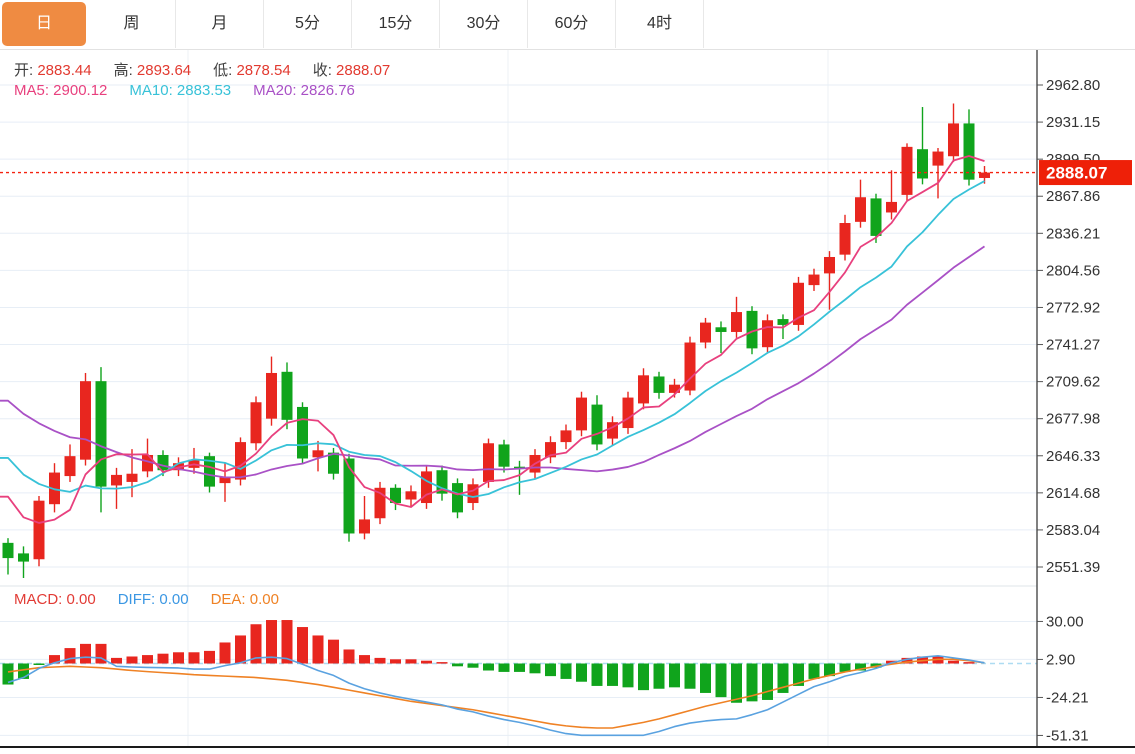 This screenshot has height=754, width=1135. I want to click on ohlc-readout: 开: 2883.44 高: 2893.64 低: 2878.54 收: 2888.07, so click(213, 69).